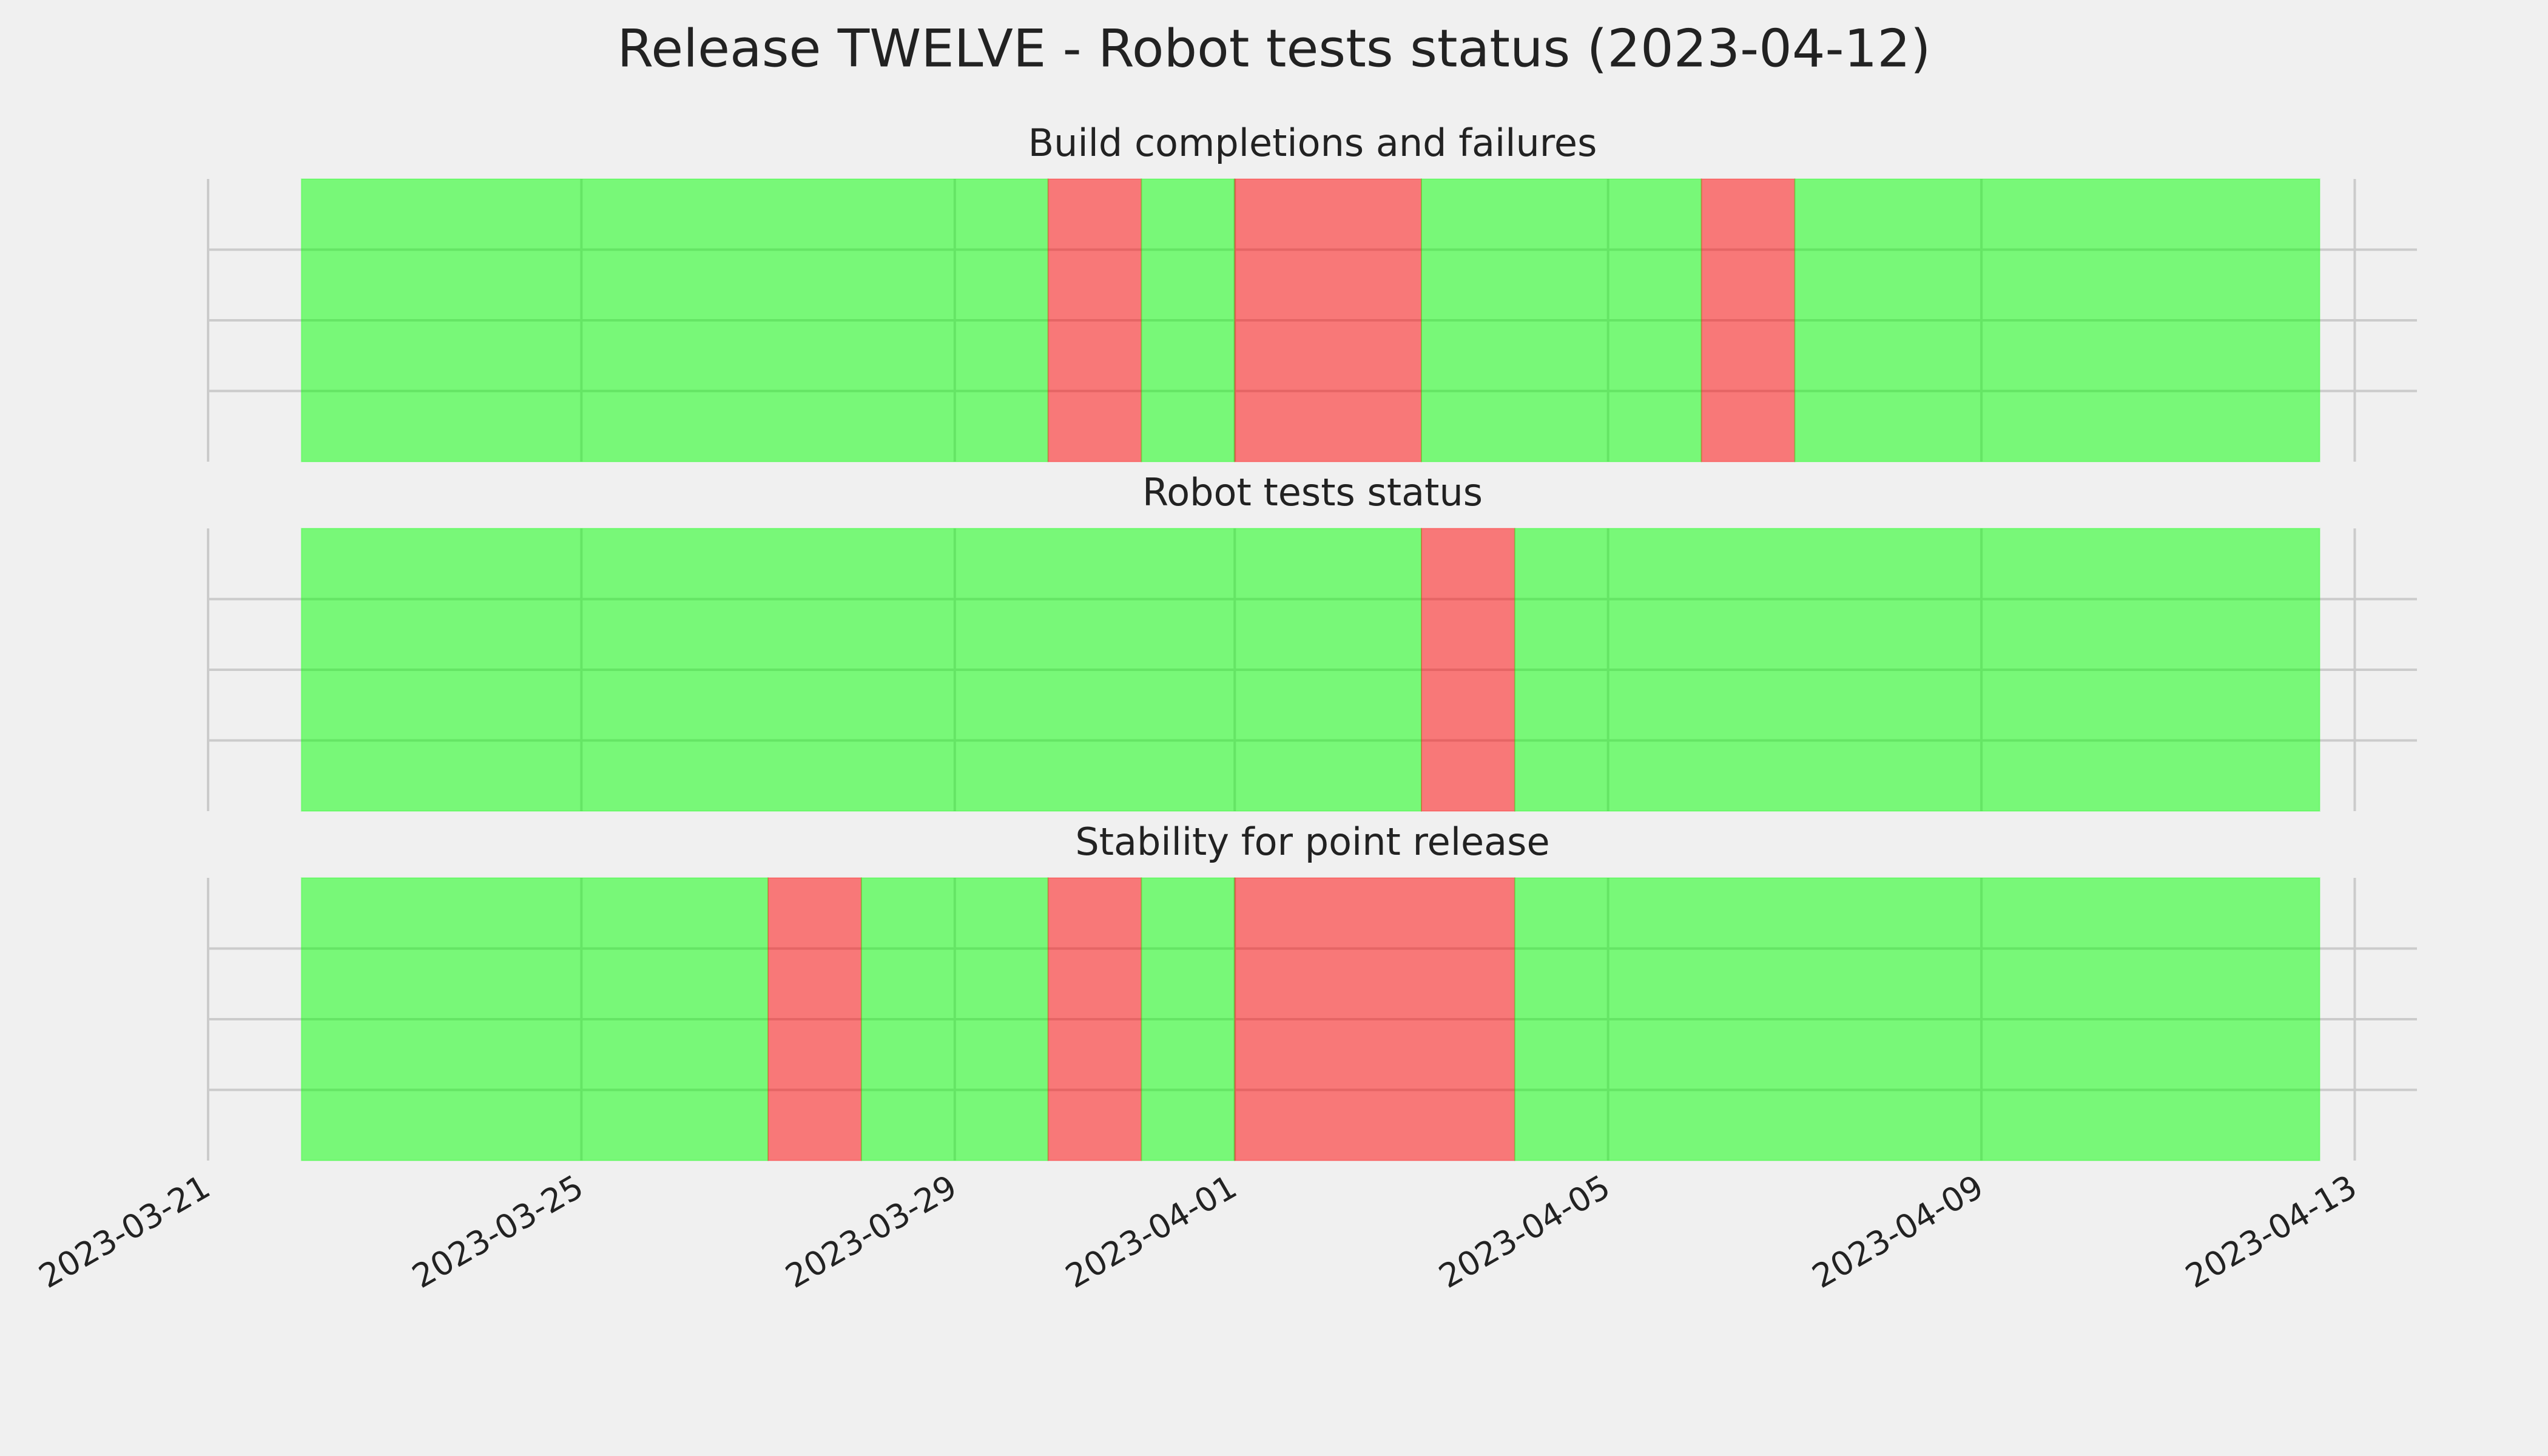  I want to click on x-tick-label: 2023-04-09, so click(1898, 1231).